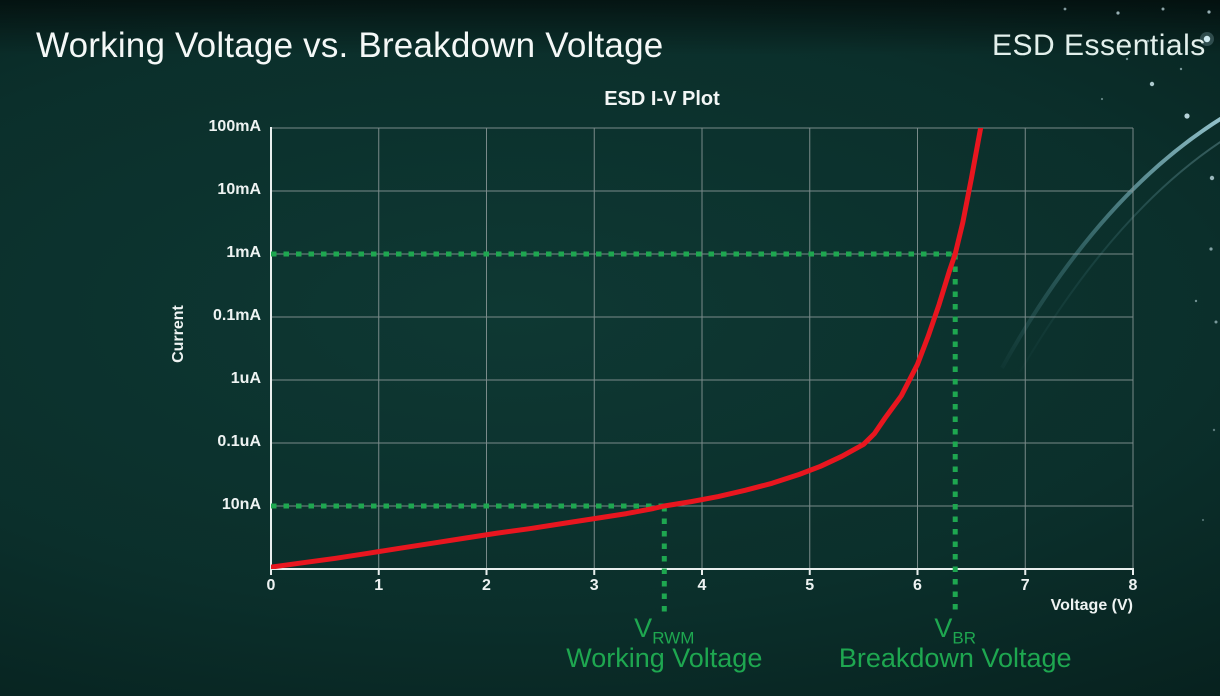 This screenshot has height=696, width=1220. Describe the element at coordinates (1091, 605) in the screenshot. I see `x-axis-label: Voltage (V)` at that location.